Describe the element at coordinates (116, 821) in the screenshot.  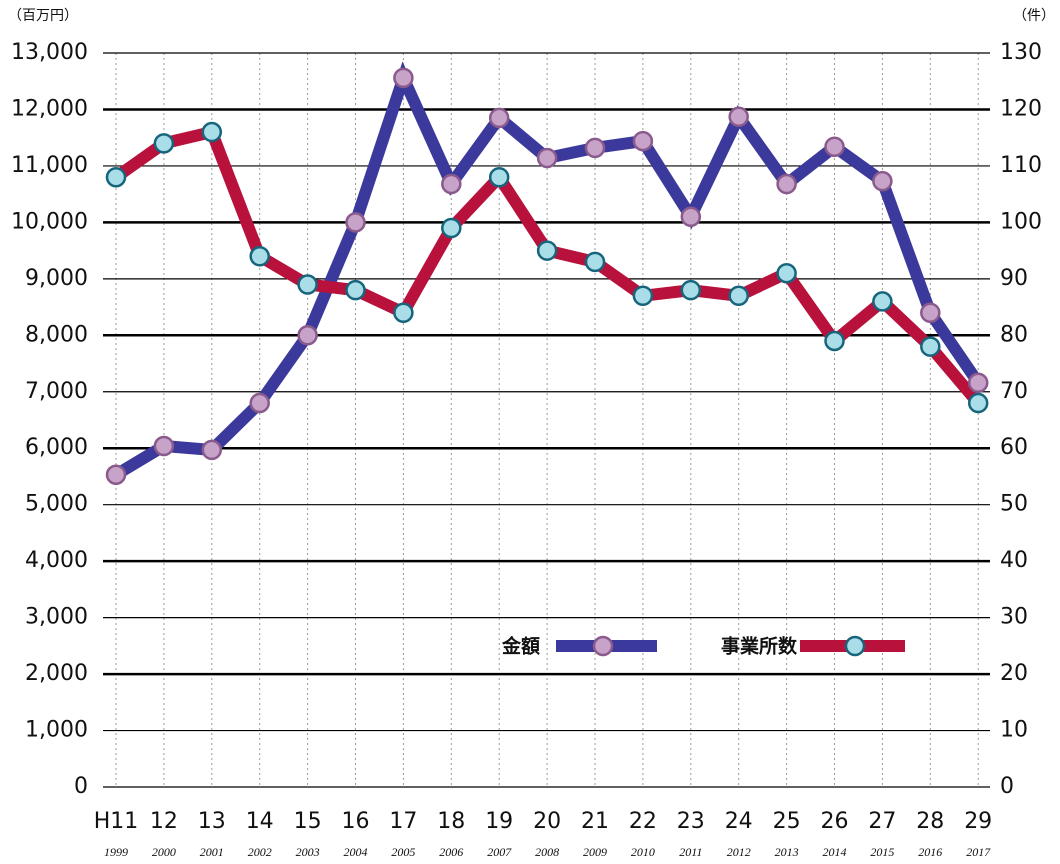
I see `x-tick-label: H11` at that location.